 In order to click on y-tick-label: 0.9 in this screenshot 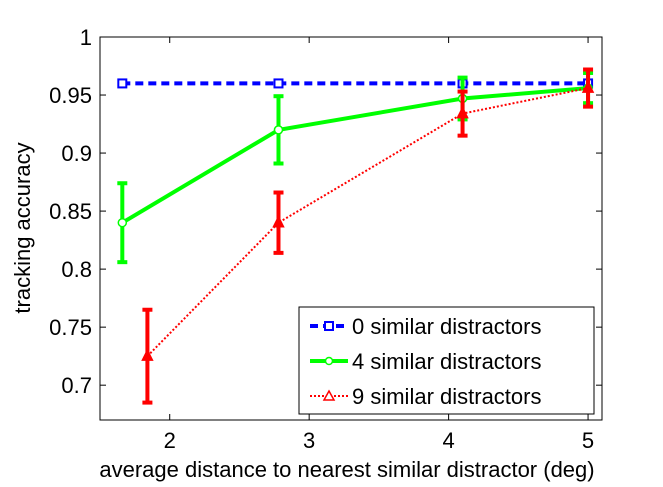, I will do `click(76, 153)`.